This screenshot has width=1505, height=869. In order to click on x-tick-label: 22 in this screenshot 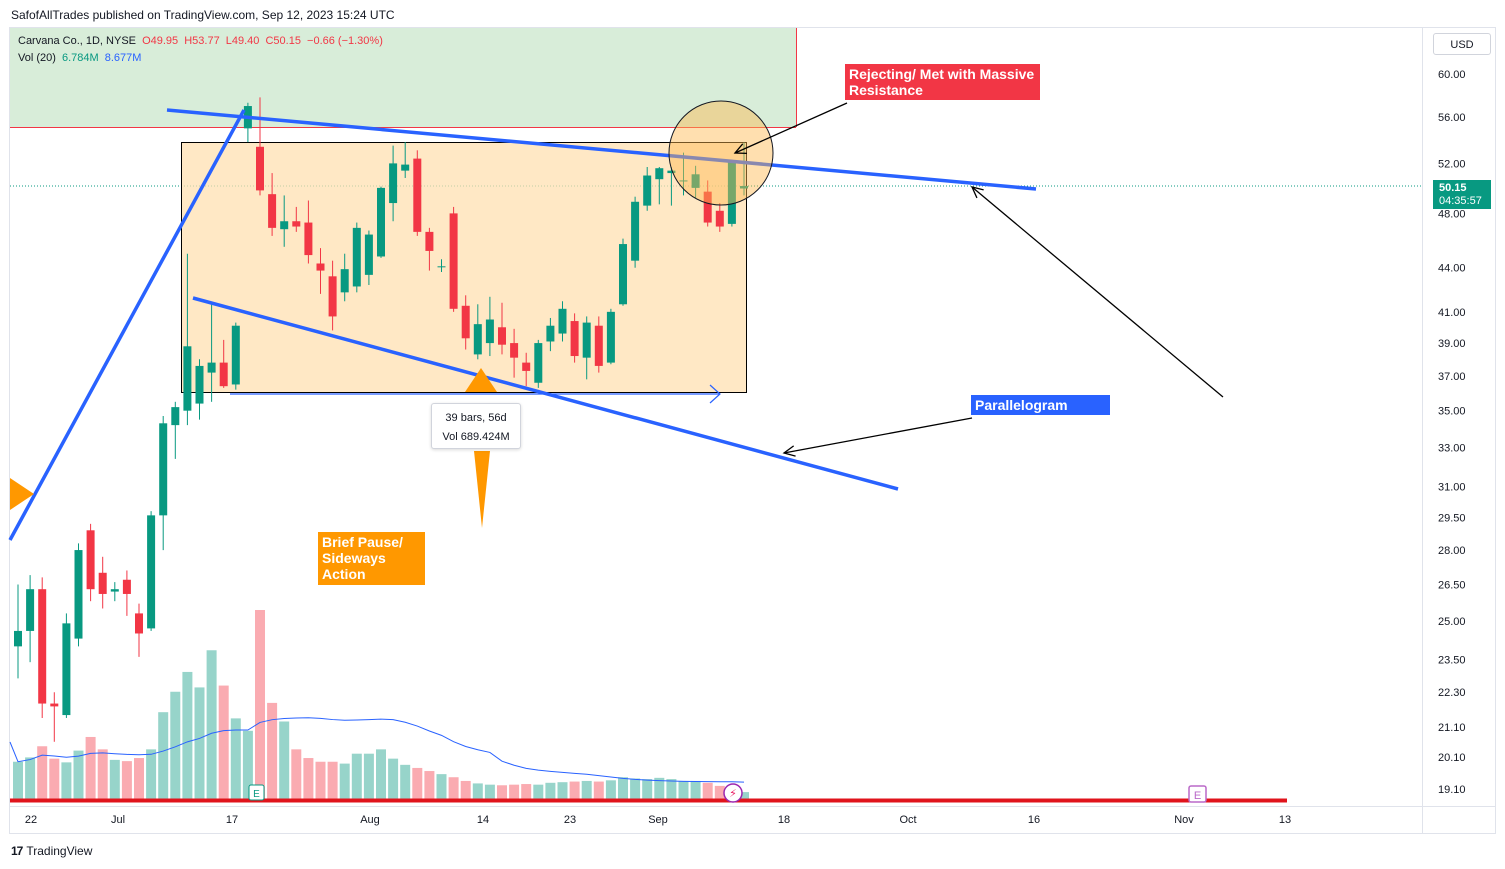, I will do `click(31, 820)`.